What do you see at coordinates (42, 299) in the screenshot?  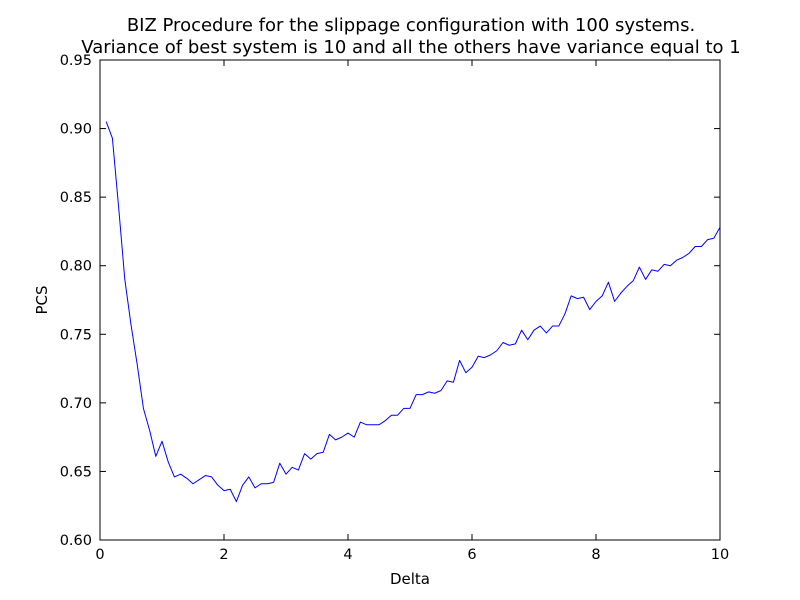 I see `y-axis-label: PCS` at bounding box center [42, 299].